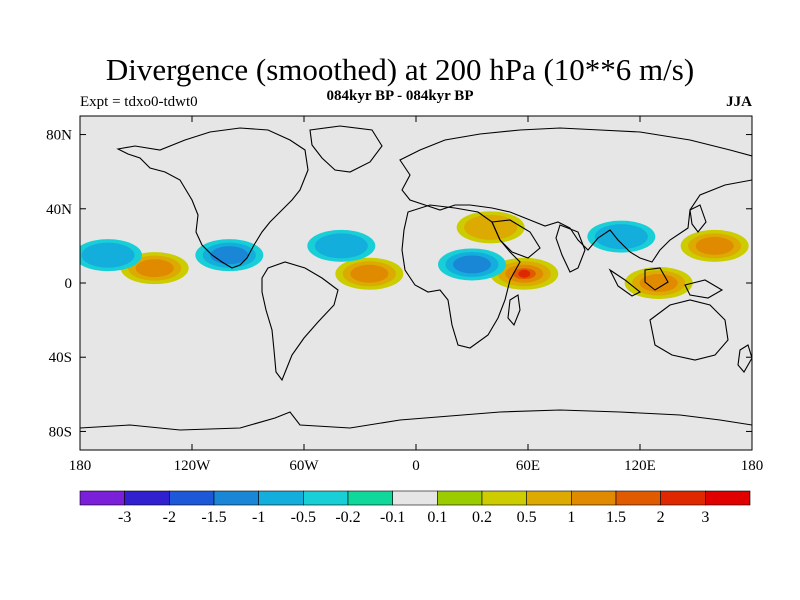  Describe the element at coordinates (698, 218) in the screenshot. I see `coastline-japan` at that location.